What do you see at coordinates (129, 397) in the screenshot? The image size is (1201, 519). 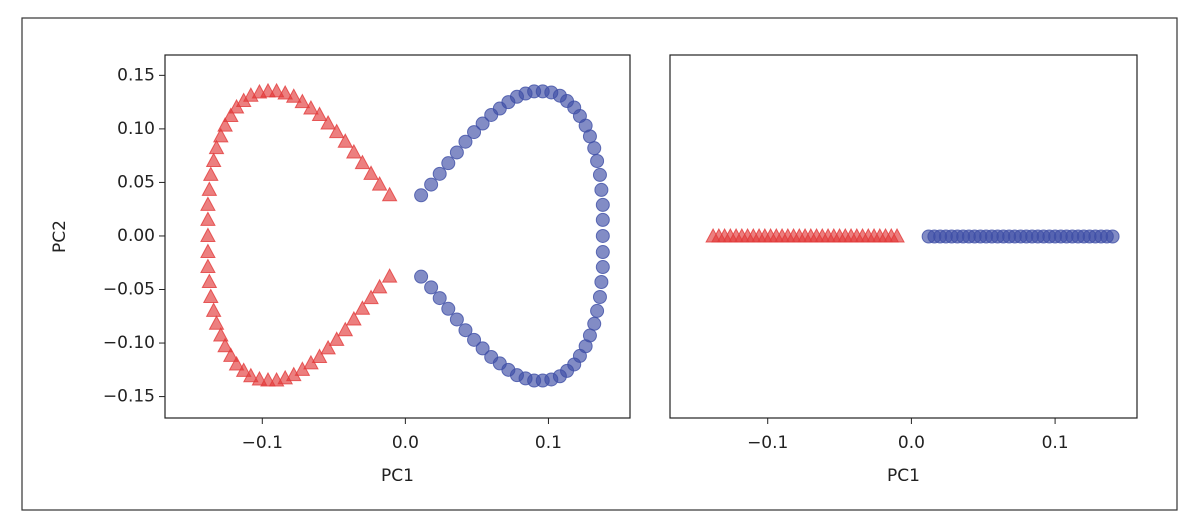 I see `y-tick-label: −0.15` at bounding box center [129, 397].